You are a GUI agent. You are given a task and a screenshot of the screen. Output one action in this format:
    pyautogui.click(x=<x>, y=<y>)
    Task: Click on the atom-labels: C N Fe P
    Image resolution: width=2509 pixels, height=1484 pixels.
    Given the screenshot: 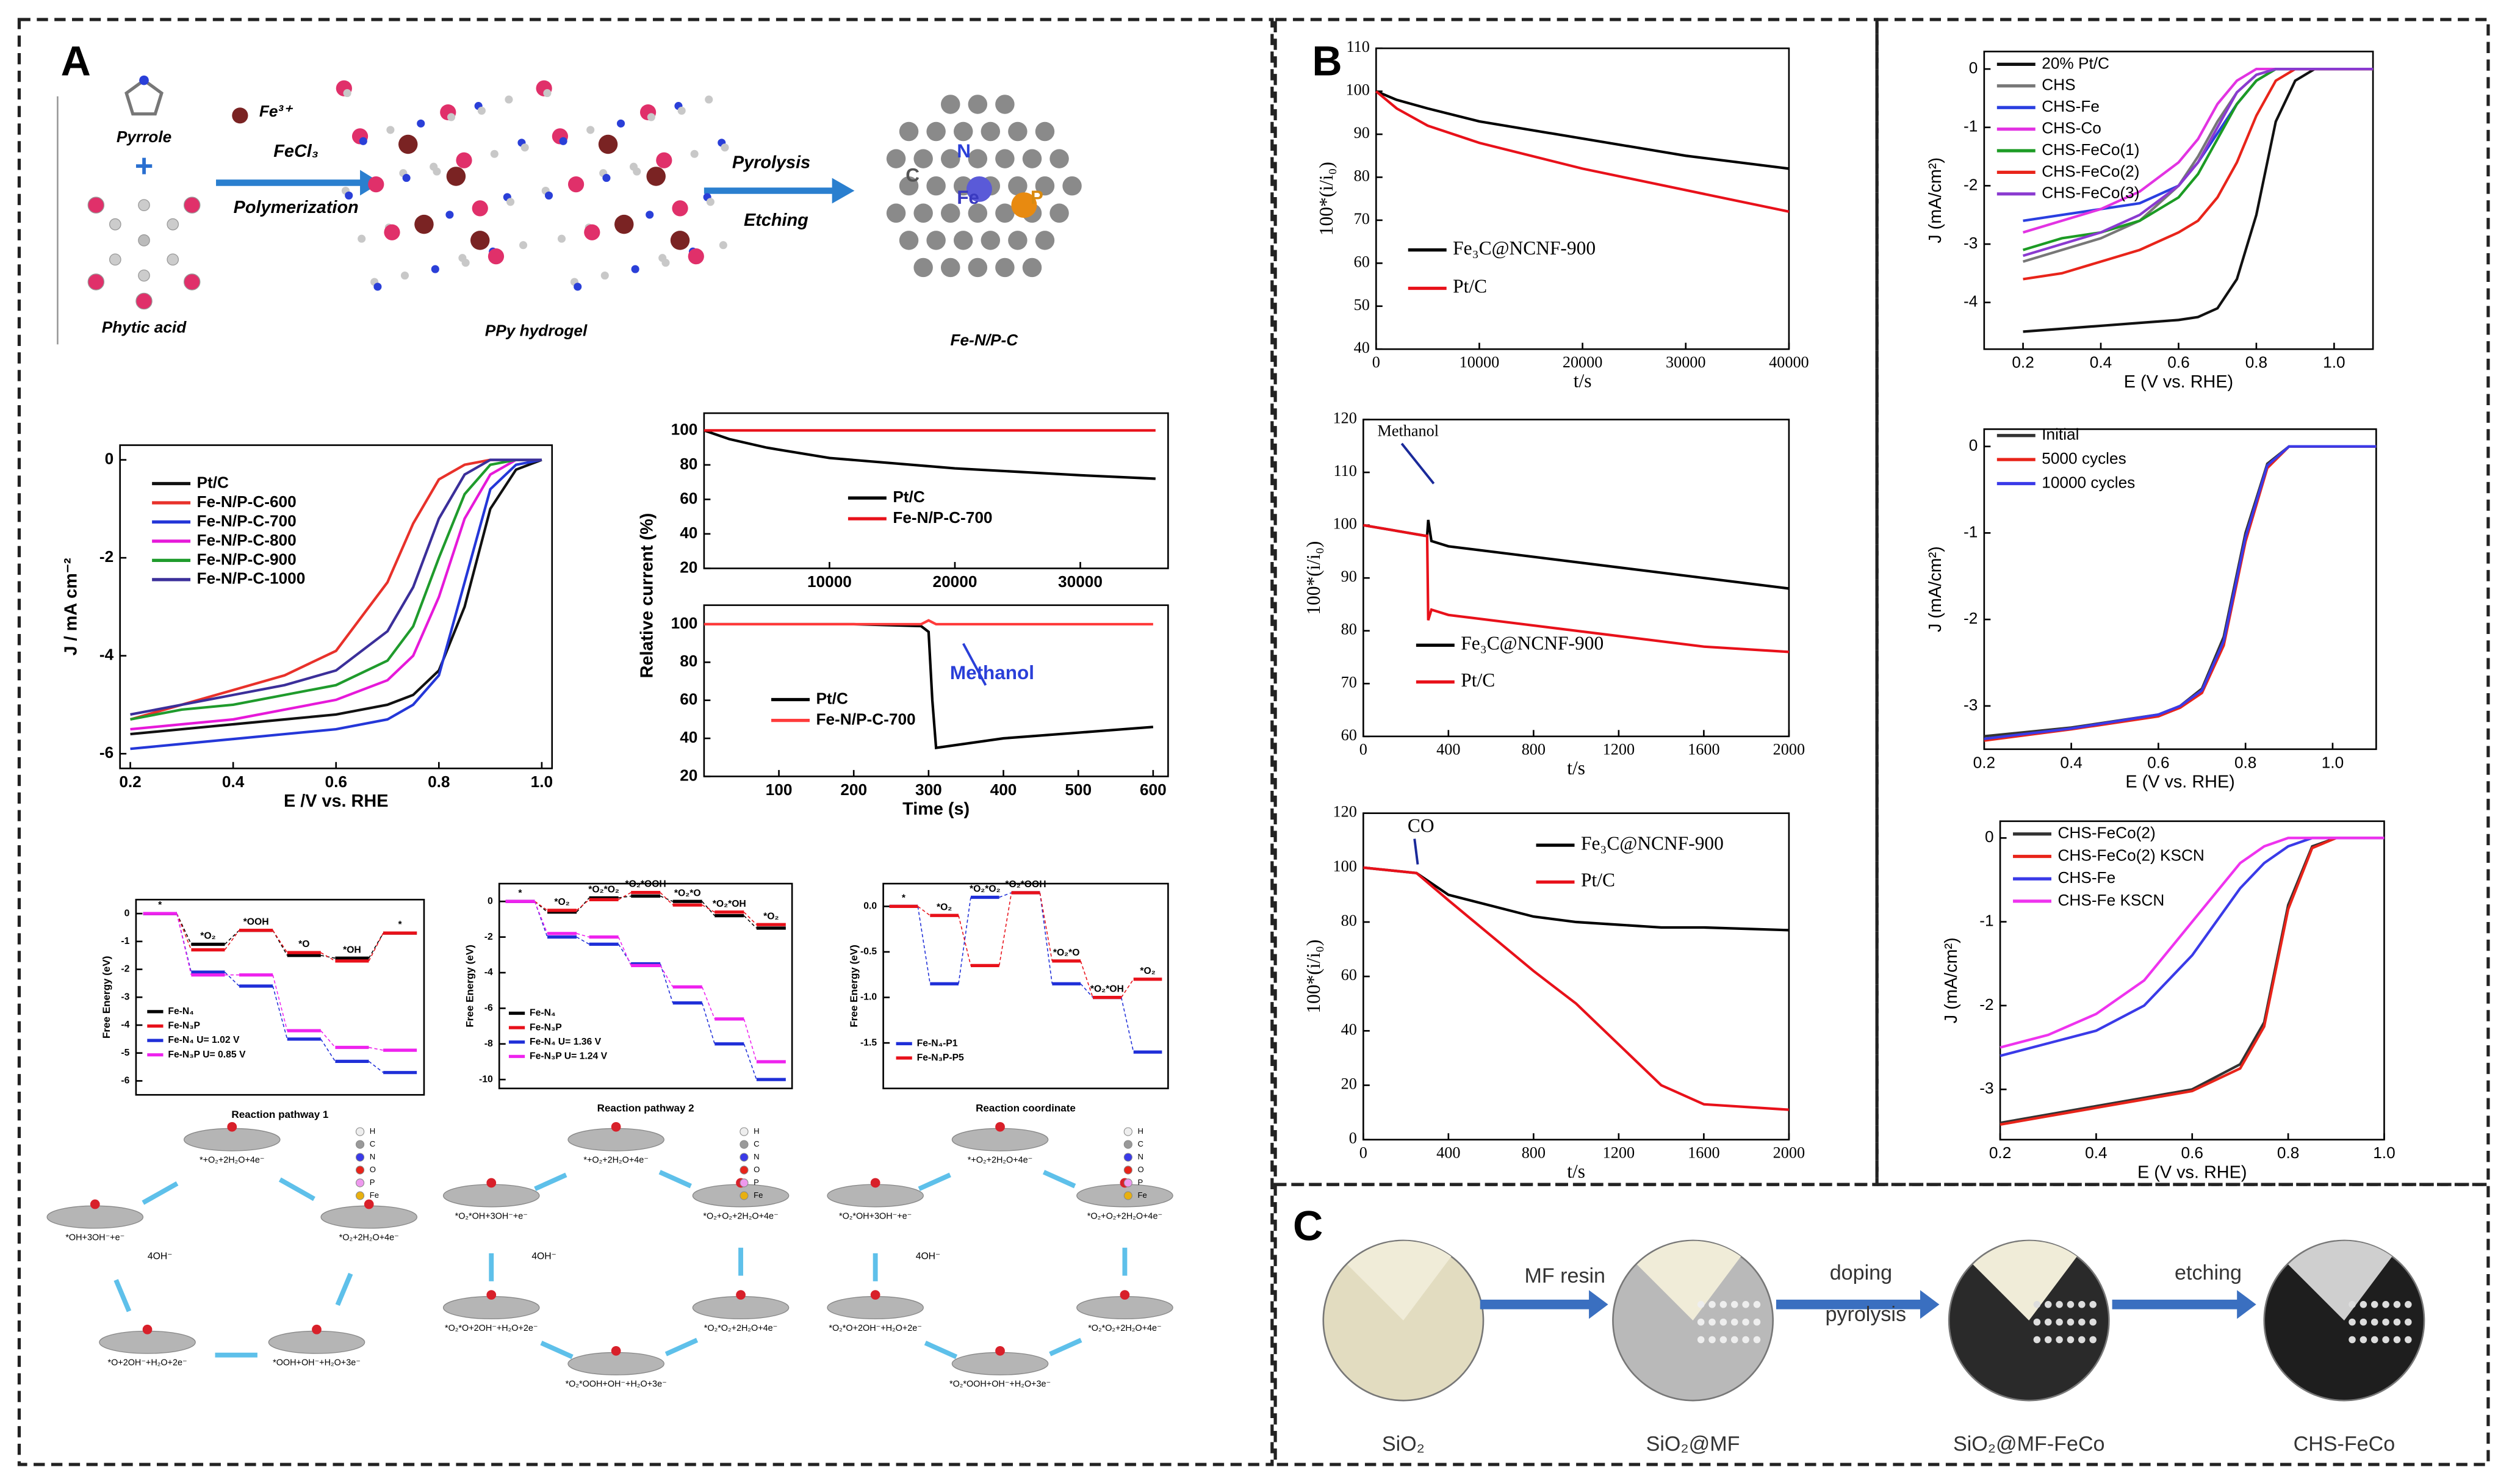 What is the action you would take?
    pyautogui.click(x=974, y=174)
    